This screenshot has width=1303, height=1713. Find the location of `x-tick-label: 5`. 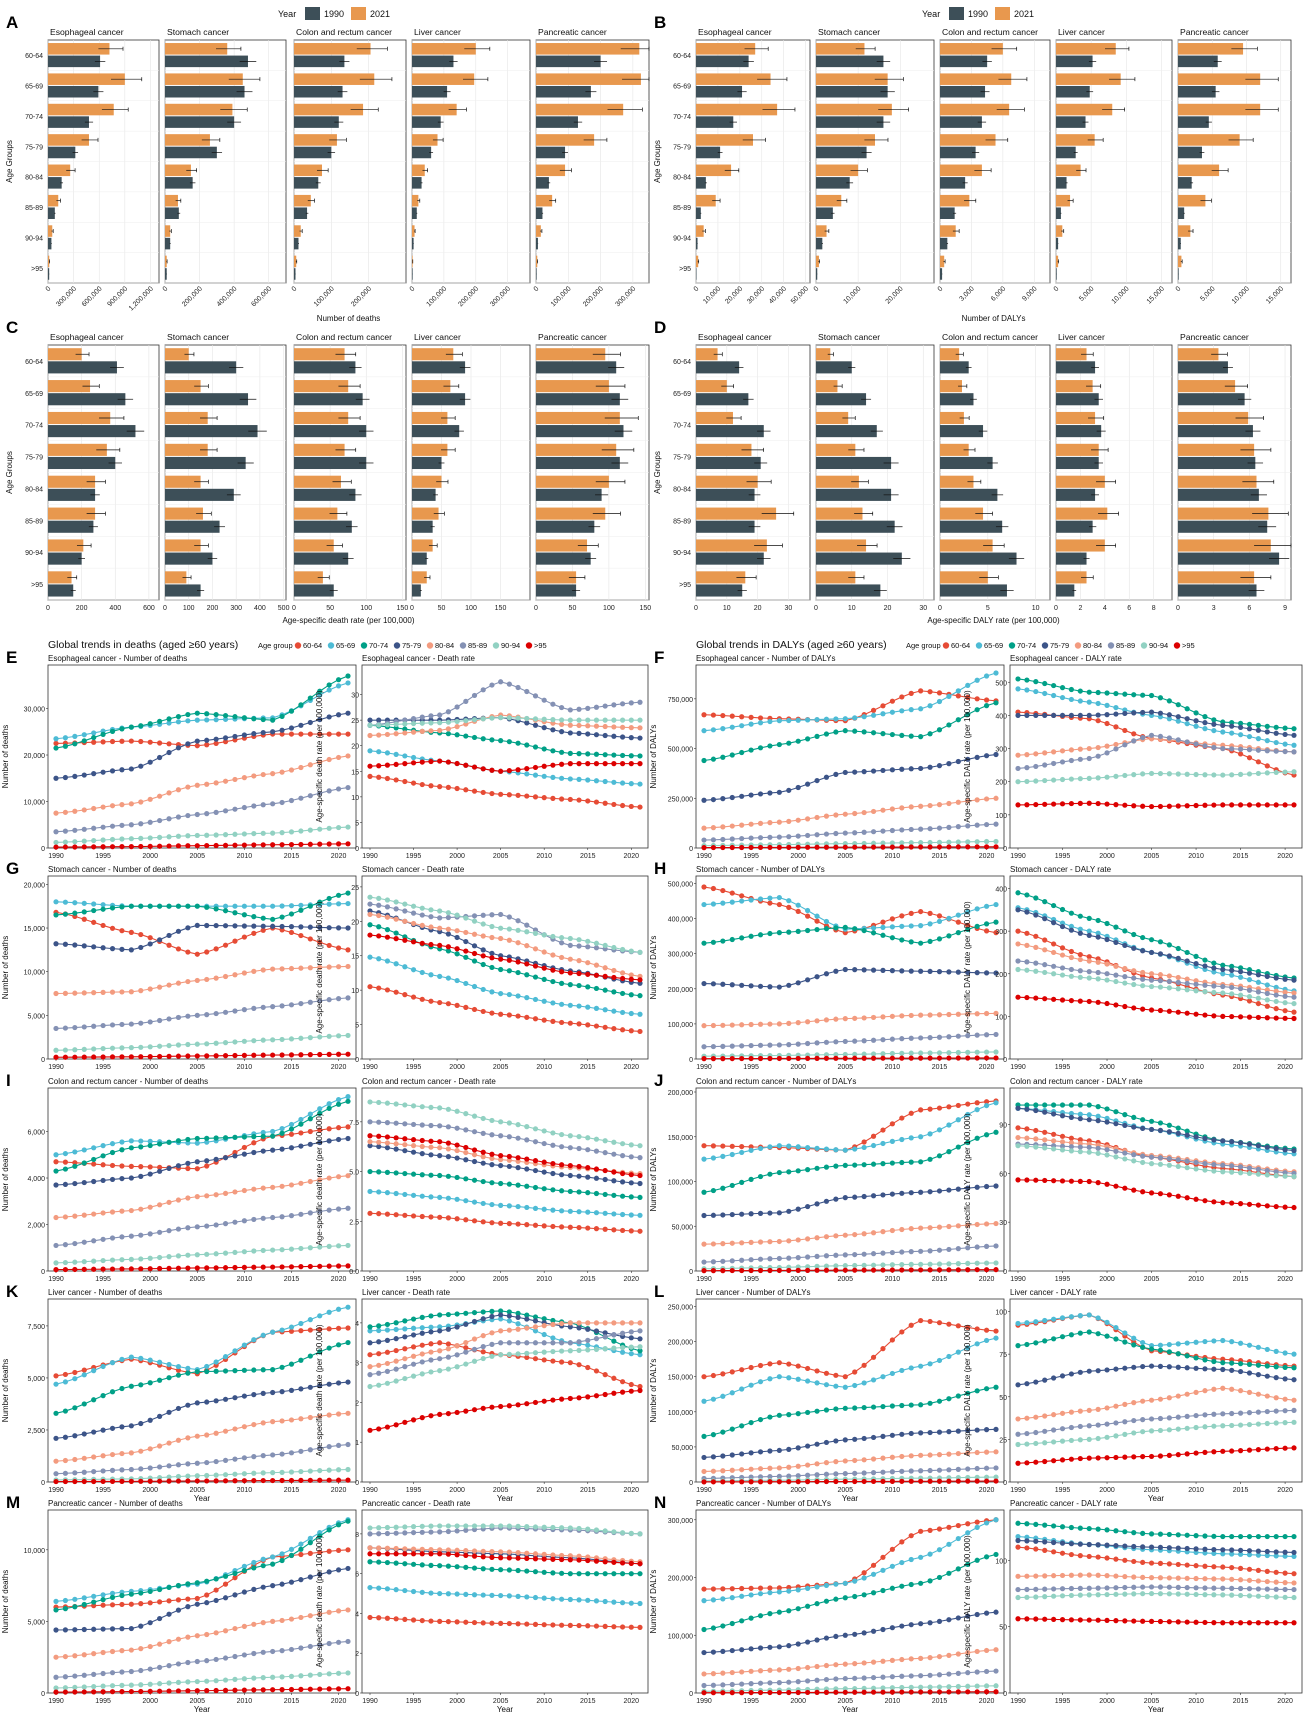

x-tick-label: 5 is located at coordinates (988, 608).